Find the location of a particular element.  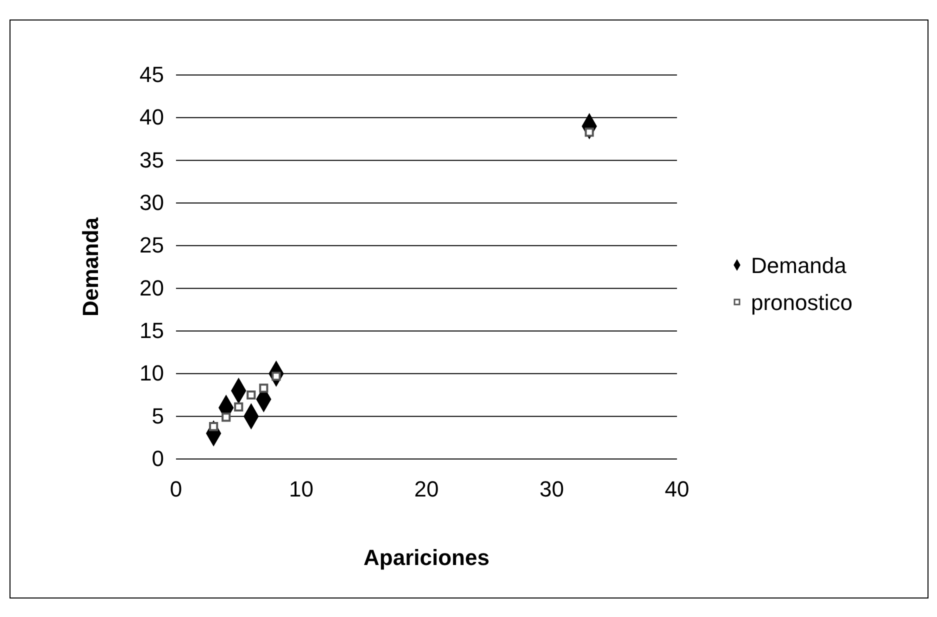

y-tick-label: 5 is located at coordinates (158, 415).